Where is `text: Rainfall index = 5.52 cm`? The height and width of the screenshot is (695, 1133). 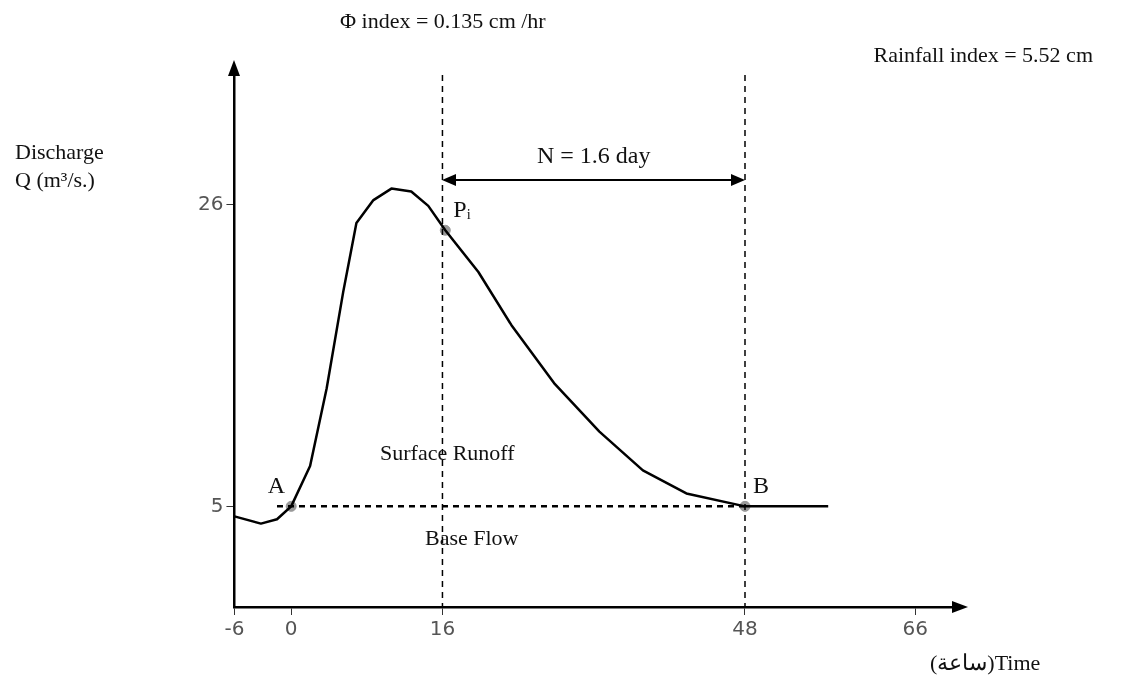 text: Rainfall index = 5.52 cm is located at coordinates (983, 55).